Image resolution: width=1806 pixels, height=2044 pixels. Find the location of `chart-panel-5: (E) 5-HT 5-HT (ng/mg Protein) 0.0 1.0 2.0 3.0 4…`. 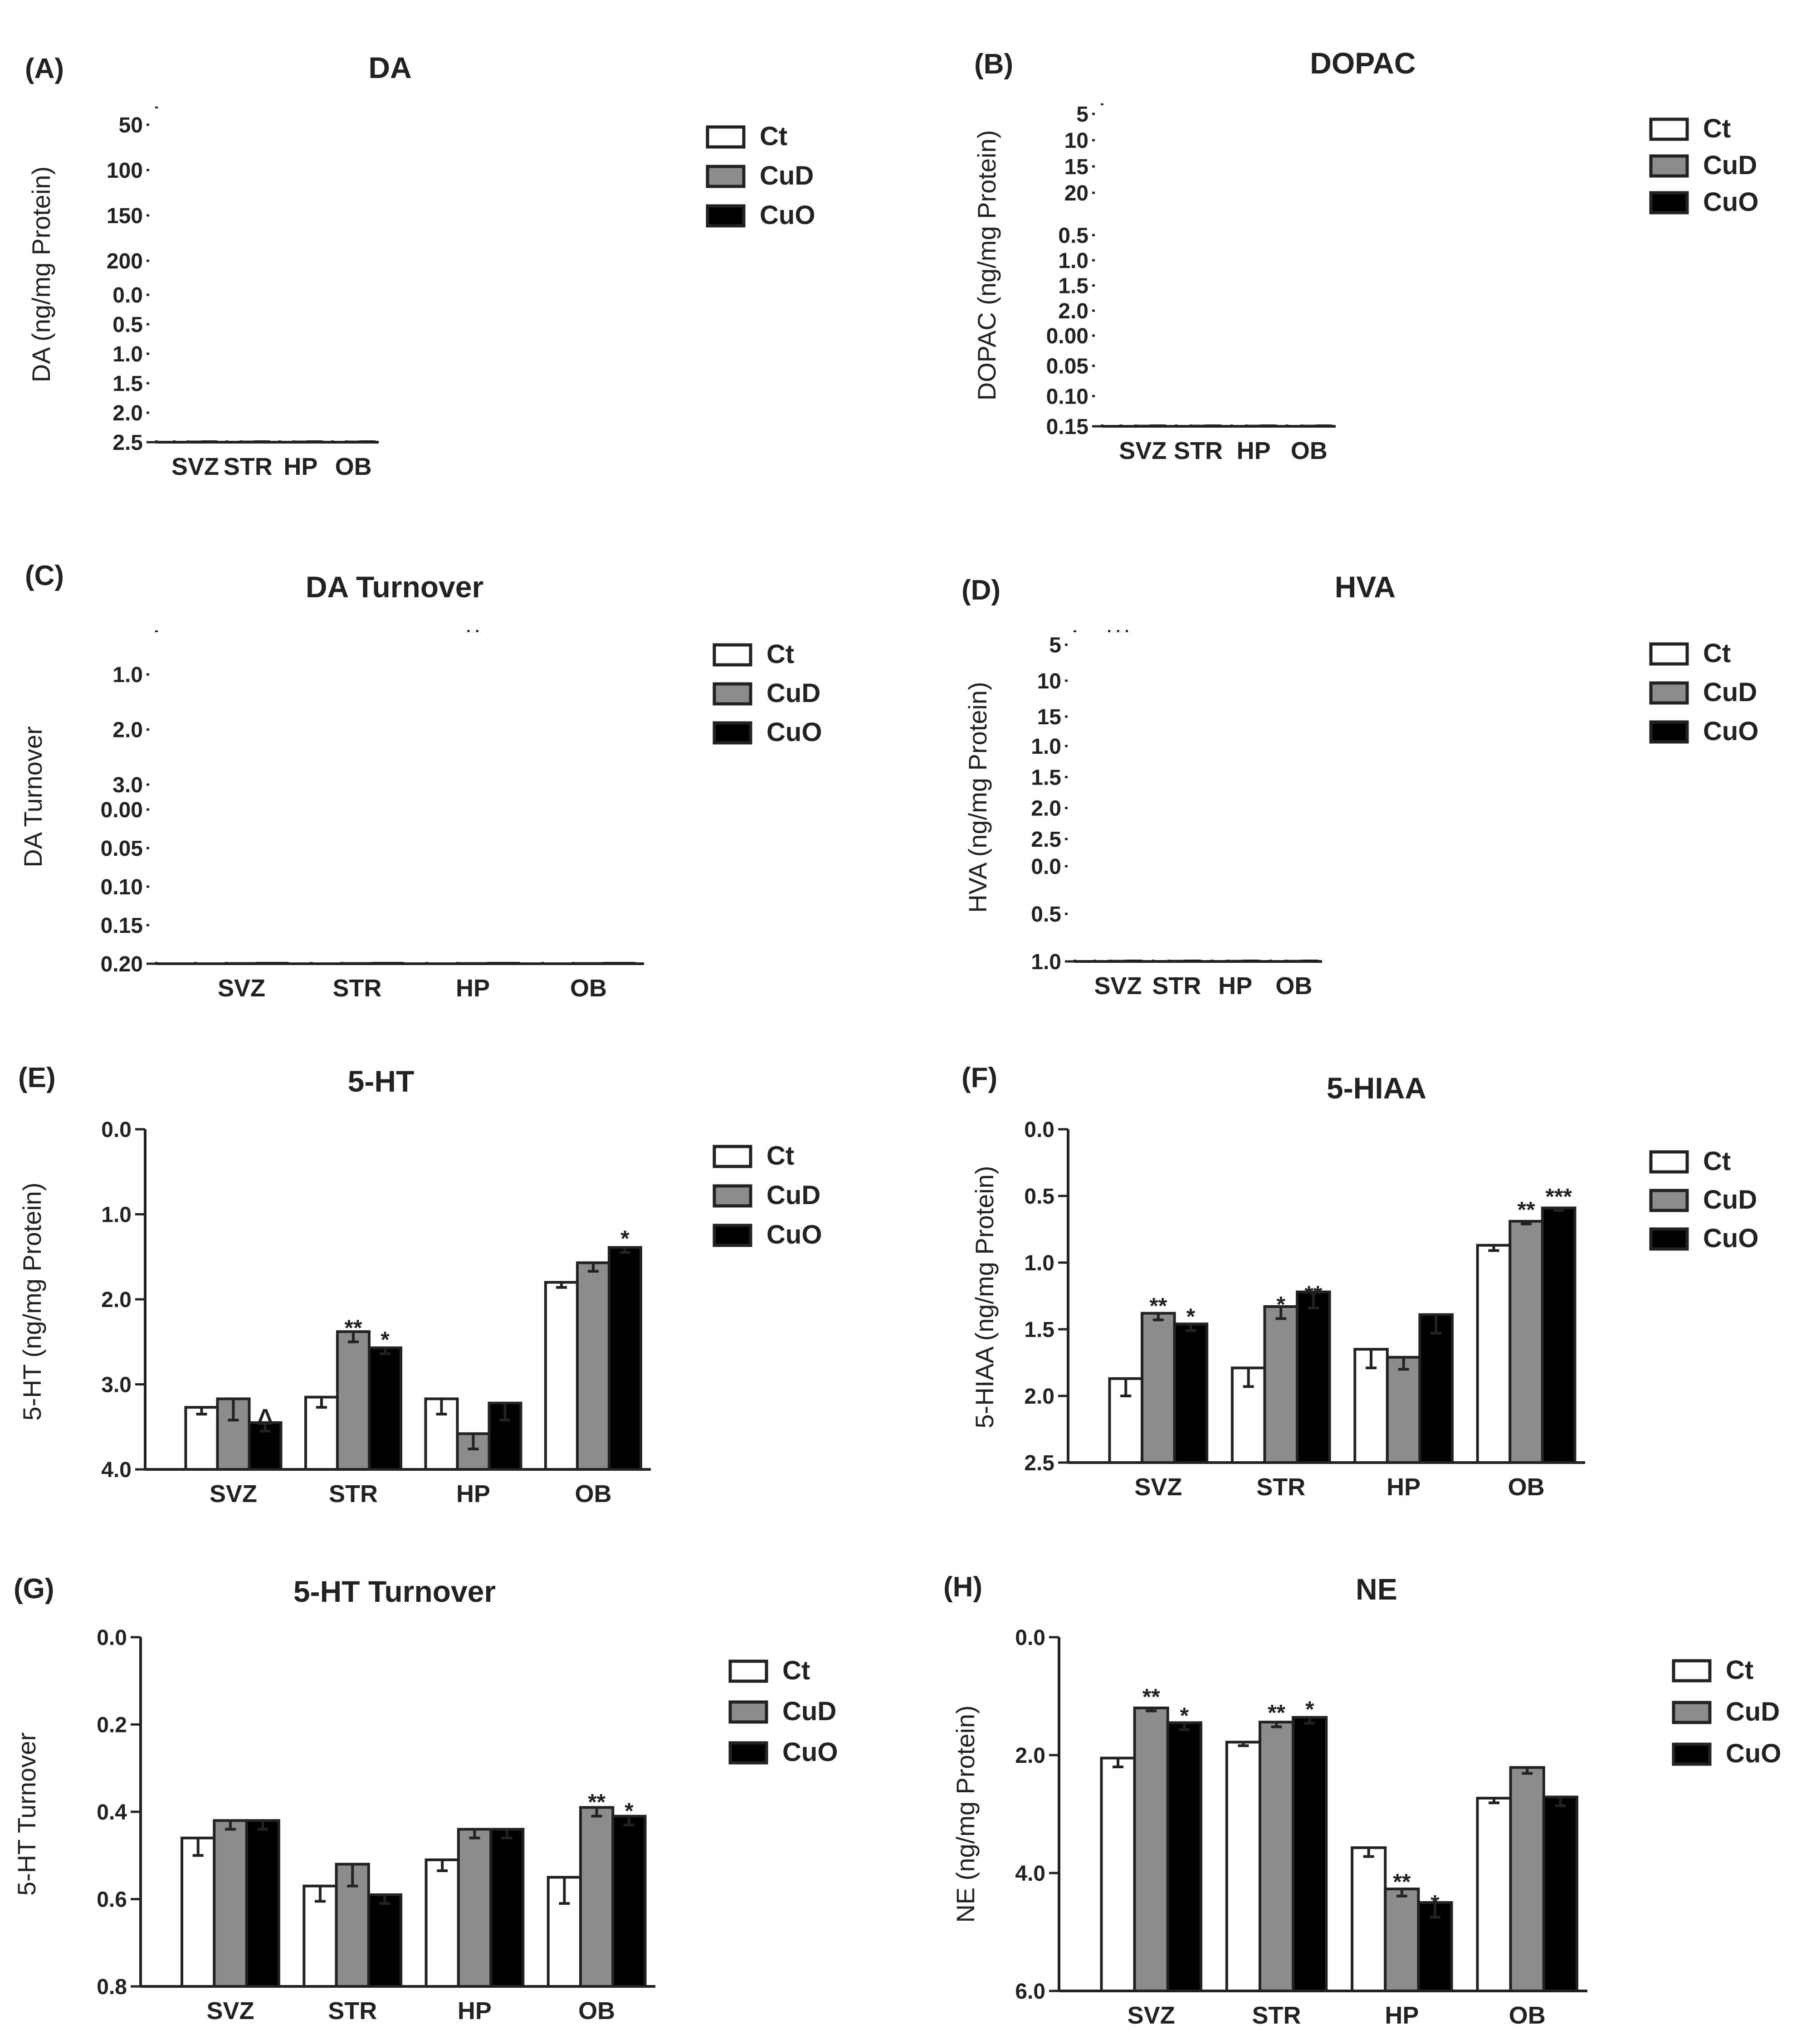

chart-panel-5: (E) 5-HT 5-HT (ng/mg Protein) 0.0 1.0 2.0 3.0 4… is located at coordinates (420, 1284).